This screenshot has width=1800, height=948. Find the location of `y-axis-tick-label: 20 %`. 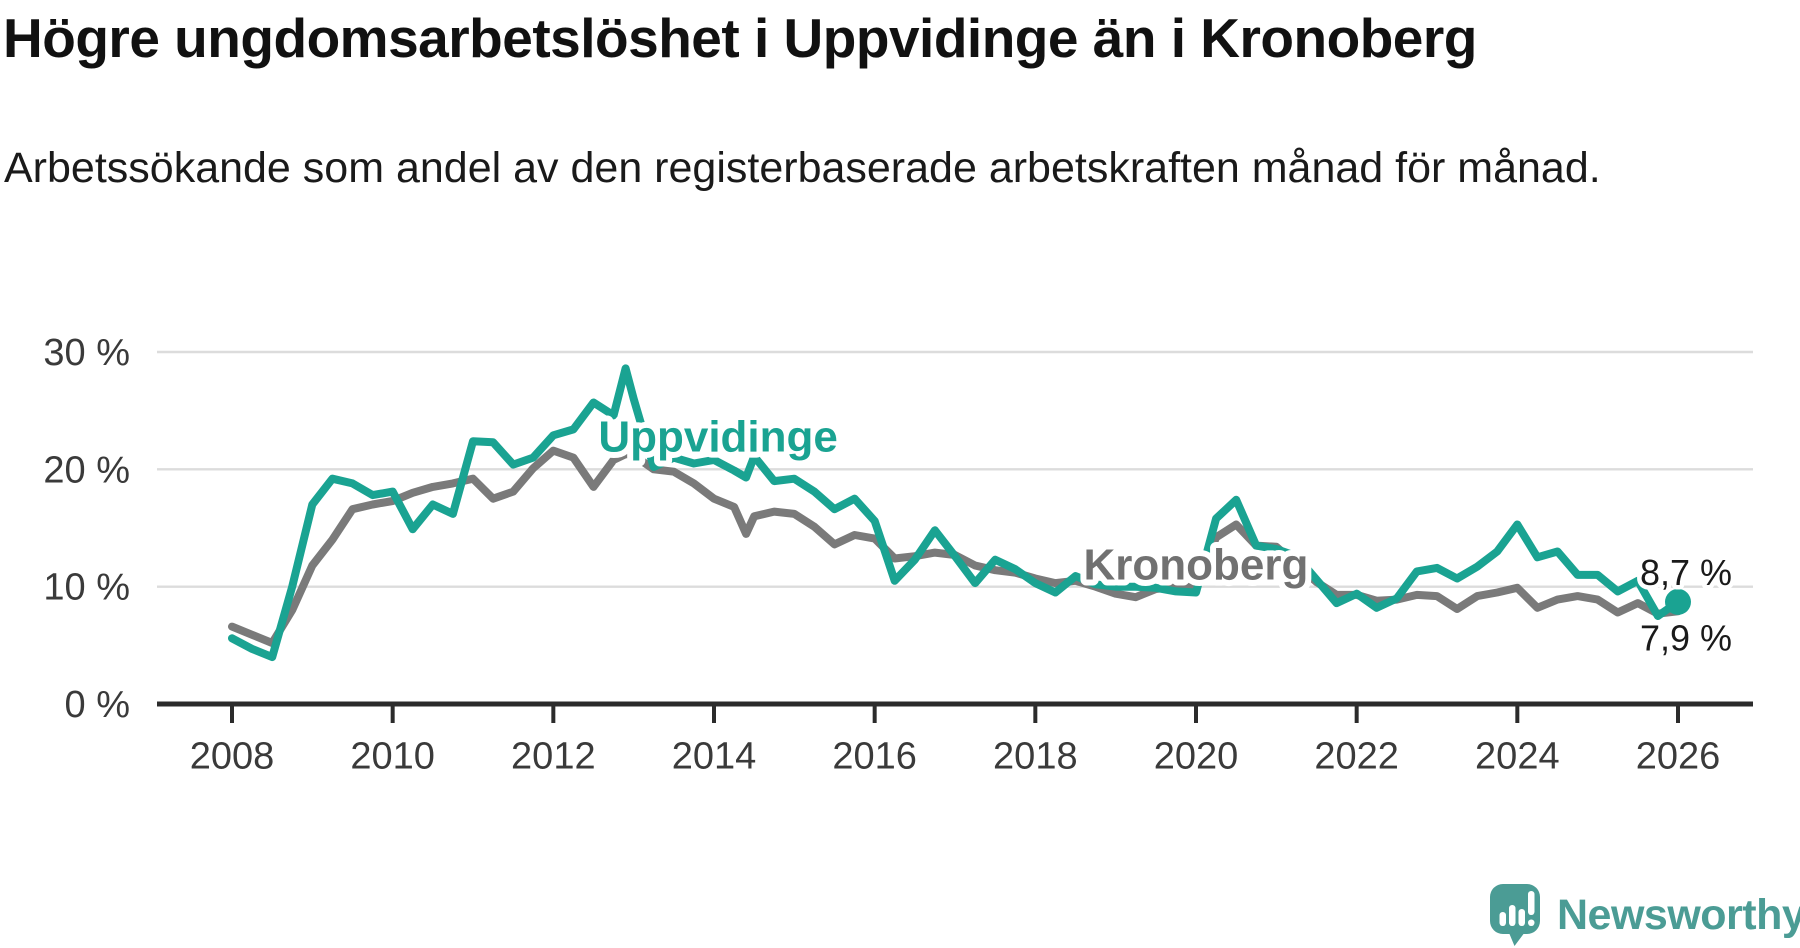

y-axis-tick-label: 20 % is located at coordinates (86, 470).